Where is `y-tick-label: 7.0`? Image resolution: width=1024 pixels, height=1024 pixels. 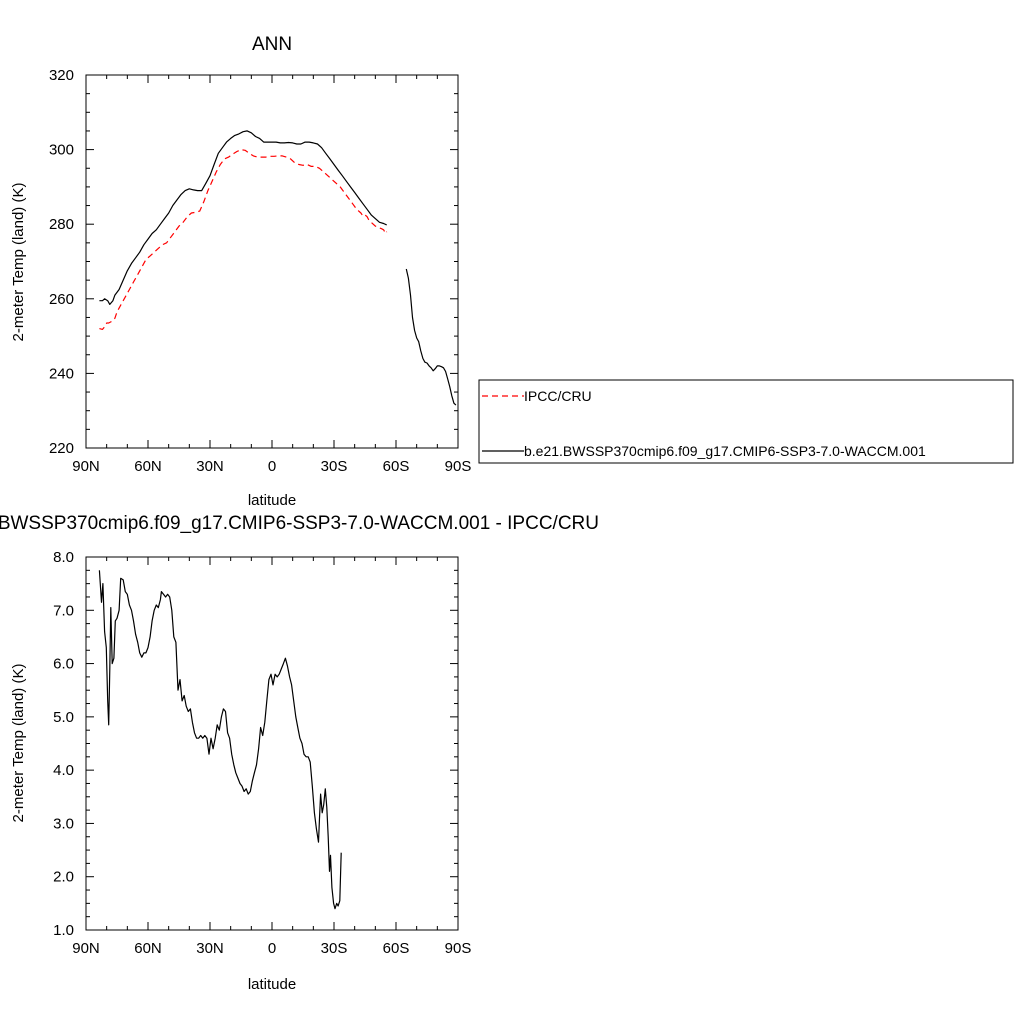
y-tick-label: 7.0 is located at coordinates (63, 610).